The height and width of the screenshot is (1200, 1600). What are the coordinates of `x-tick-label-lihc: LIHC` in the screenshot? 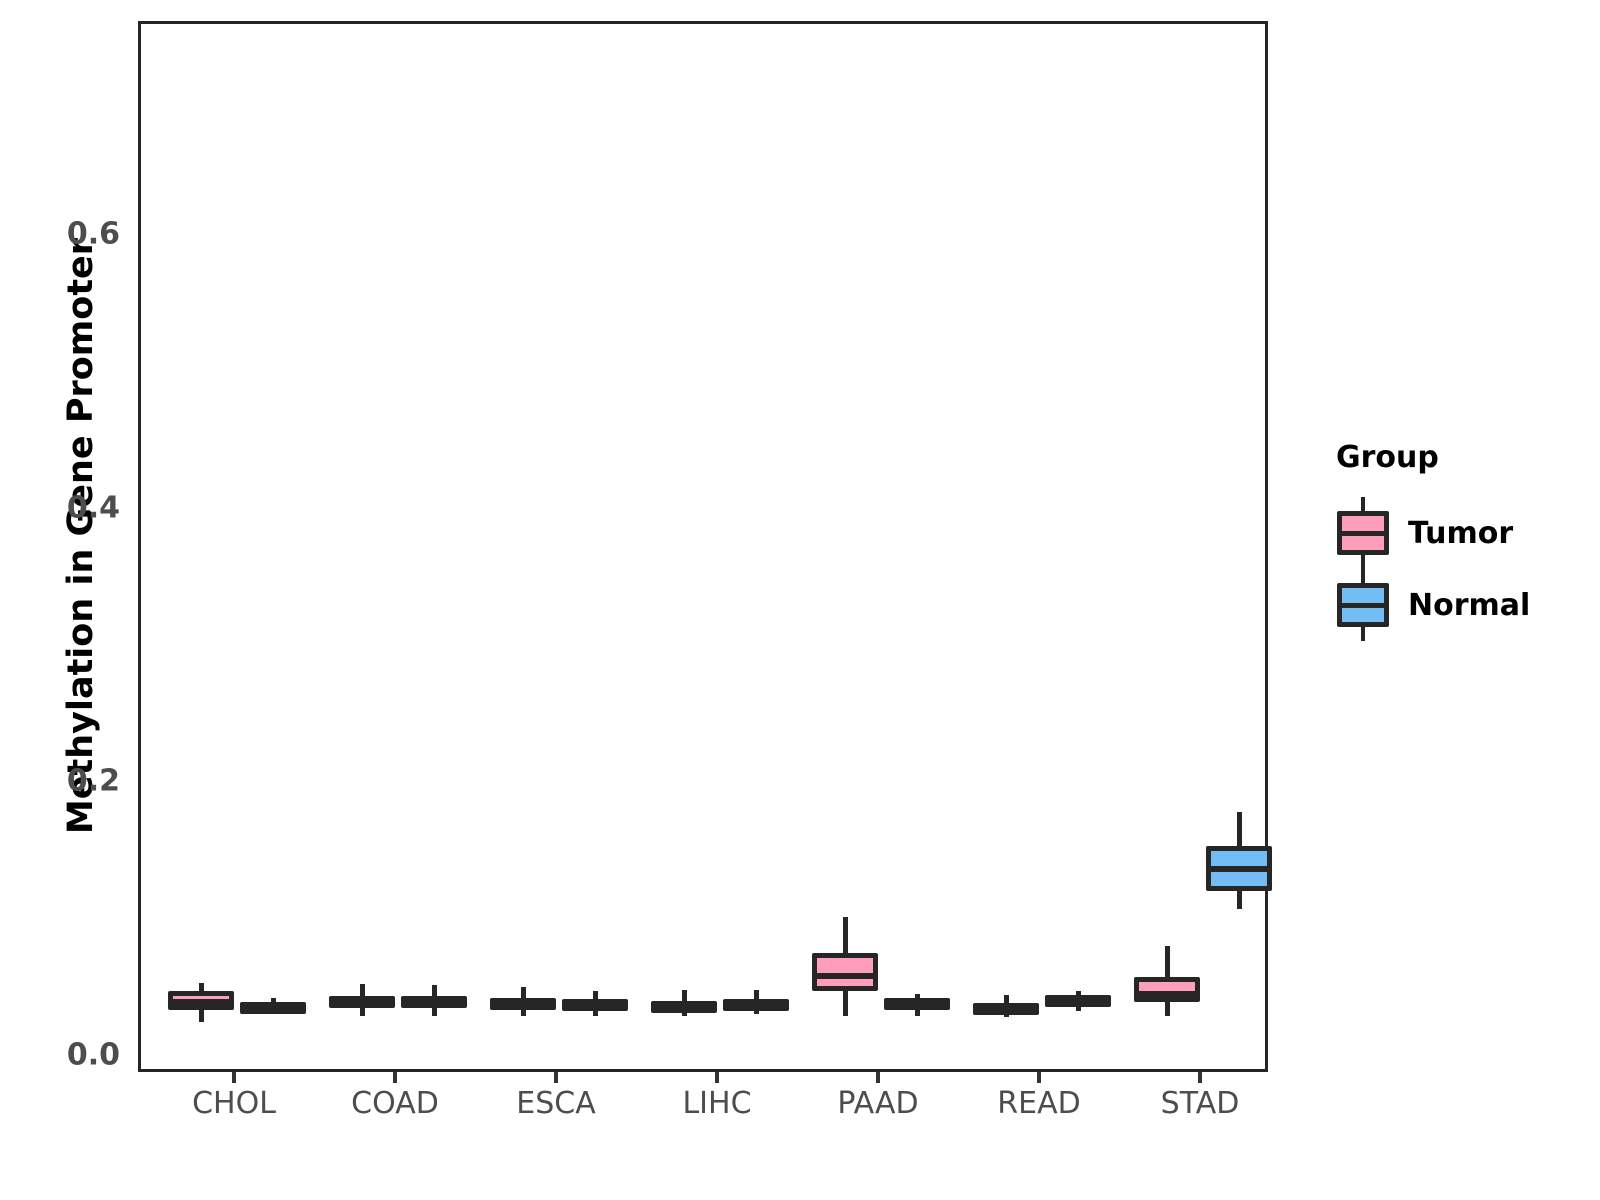 It's located at (717, 1103).